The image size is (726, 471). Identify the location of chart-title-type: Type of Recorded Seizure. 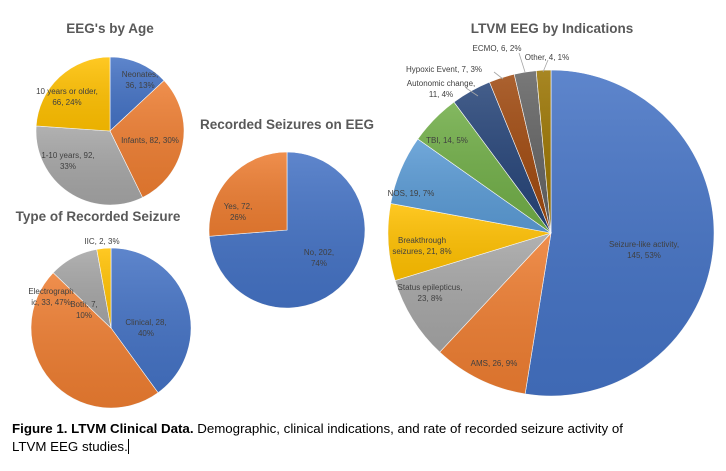
(98, 216).